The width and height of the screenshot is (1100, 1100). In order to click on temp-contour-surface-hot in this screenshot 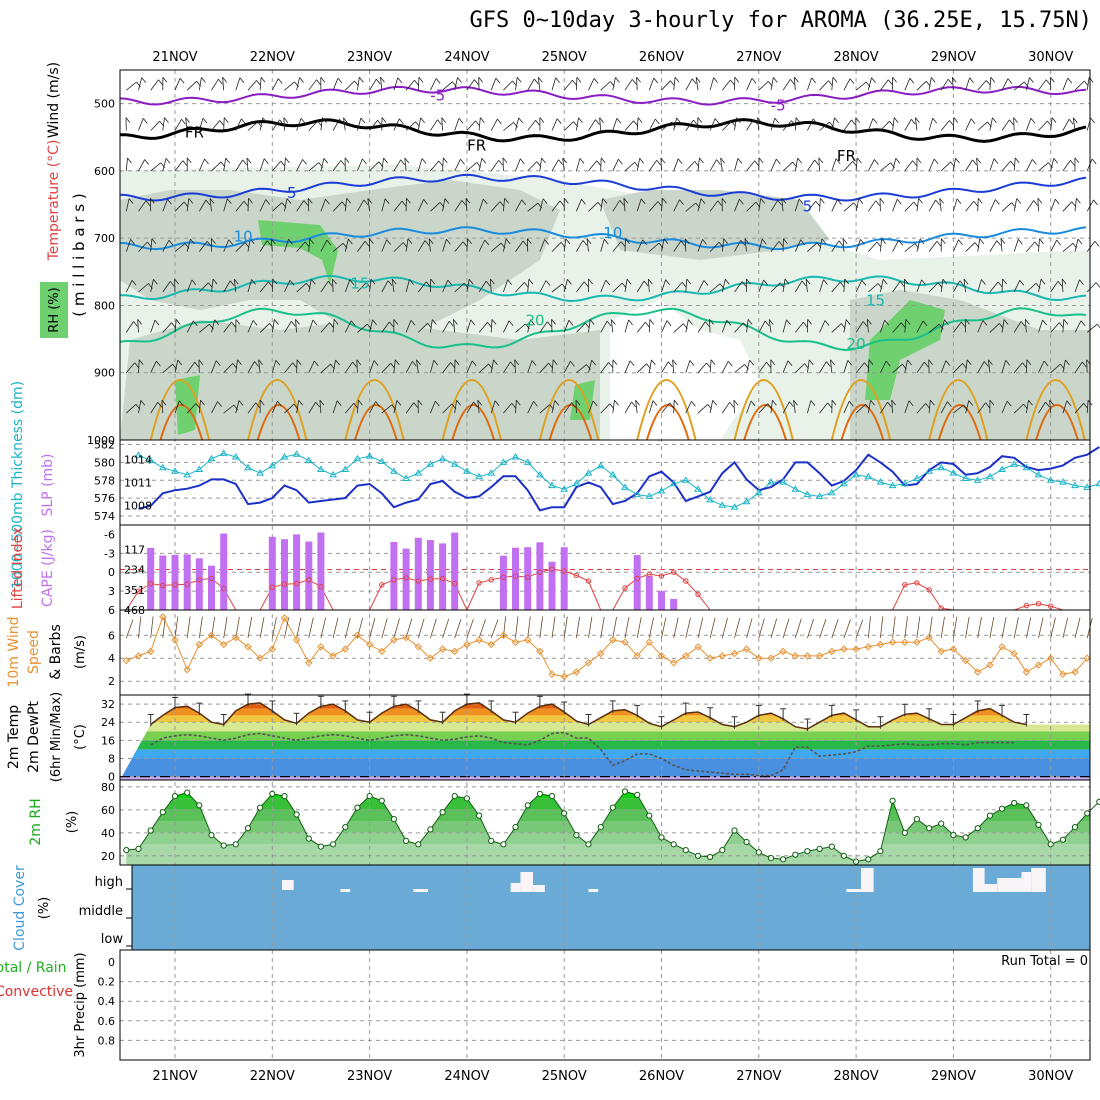, I will do `click(959, 422)`.